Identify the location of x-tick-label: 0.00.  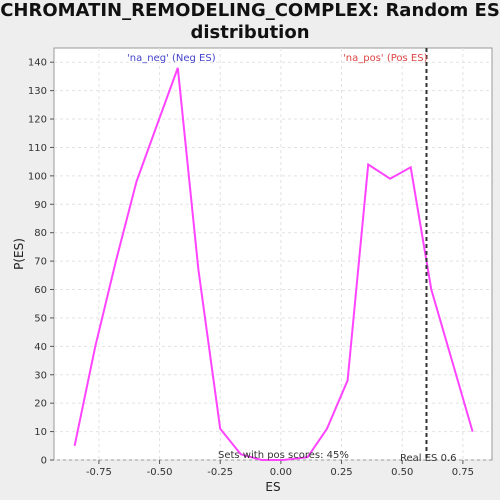
(281, 472).